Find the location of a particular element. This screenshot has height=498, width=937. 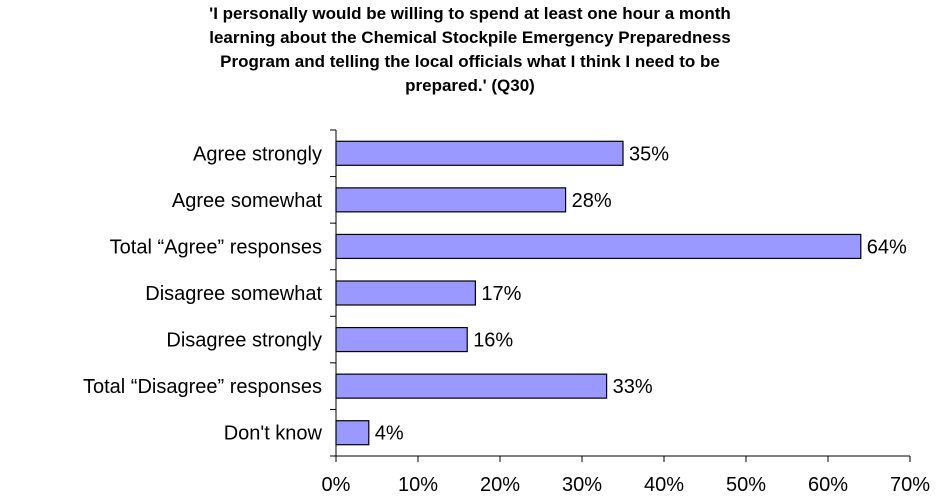

data-label: 35% is located at coordinates (649, 154).